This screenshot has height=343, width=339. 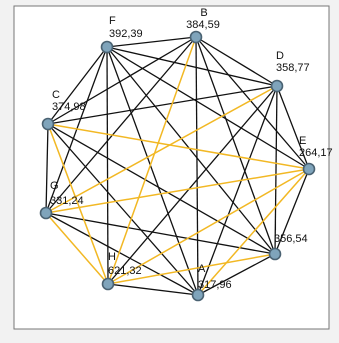 What do you see at coordinates (198, 295) in the screenshot?
I see `node-A-marker` at bounding box center [198, 295].